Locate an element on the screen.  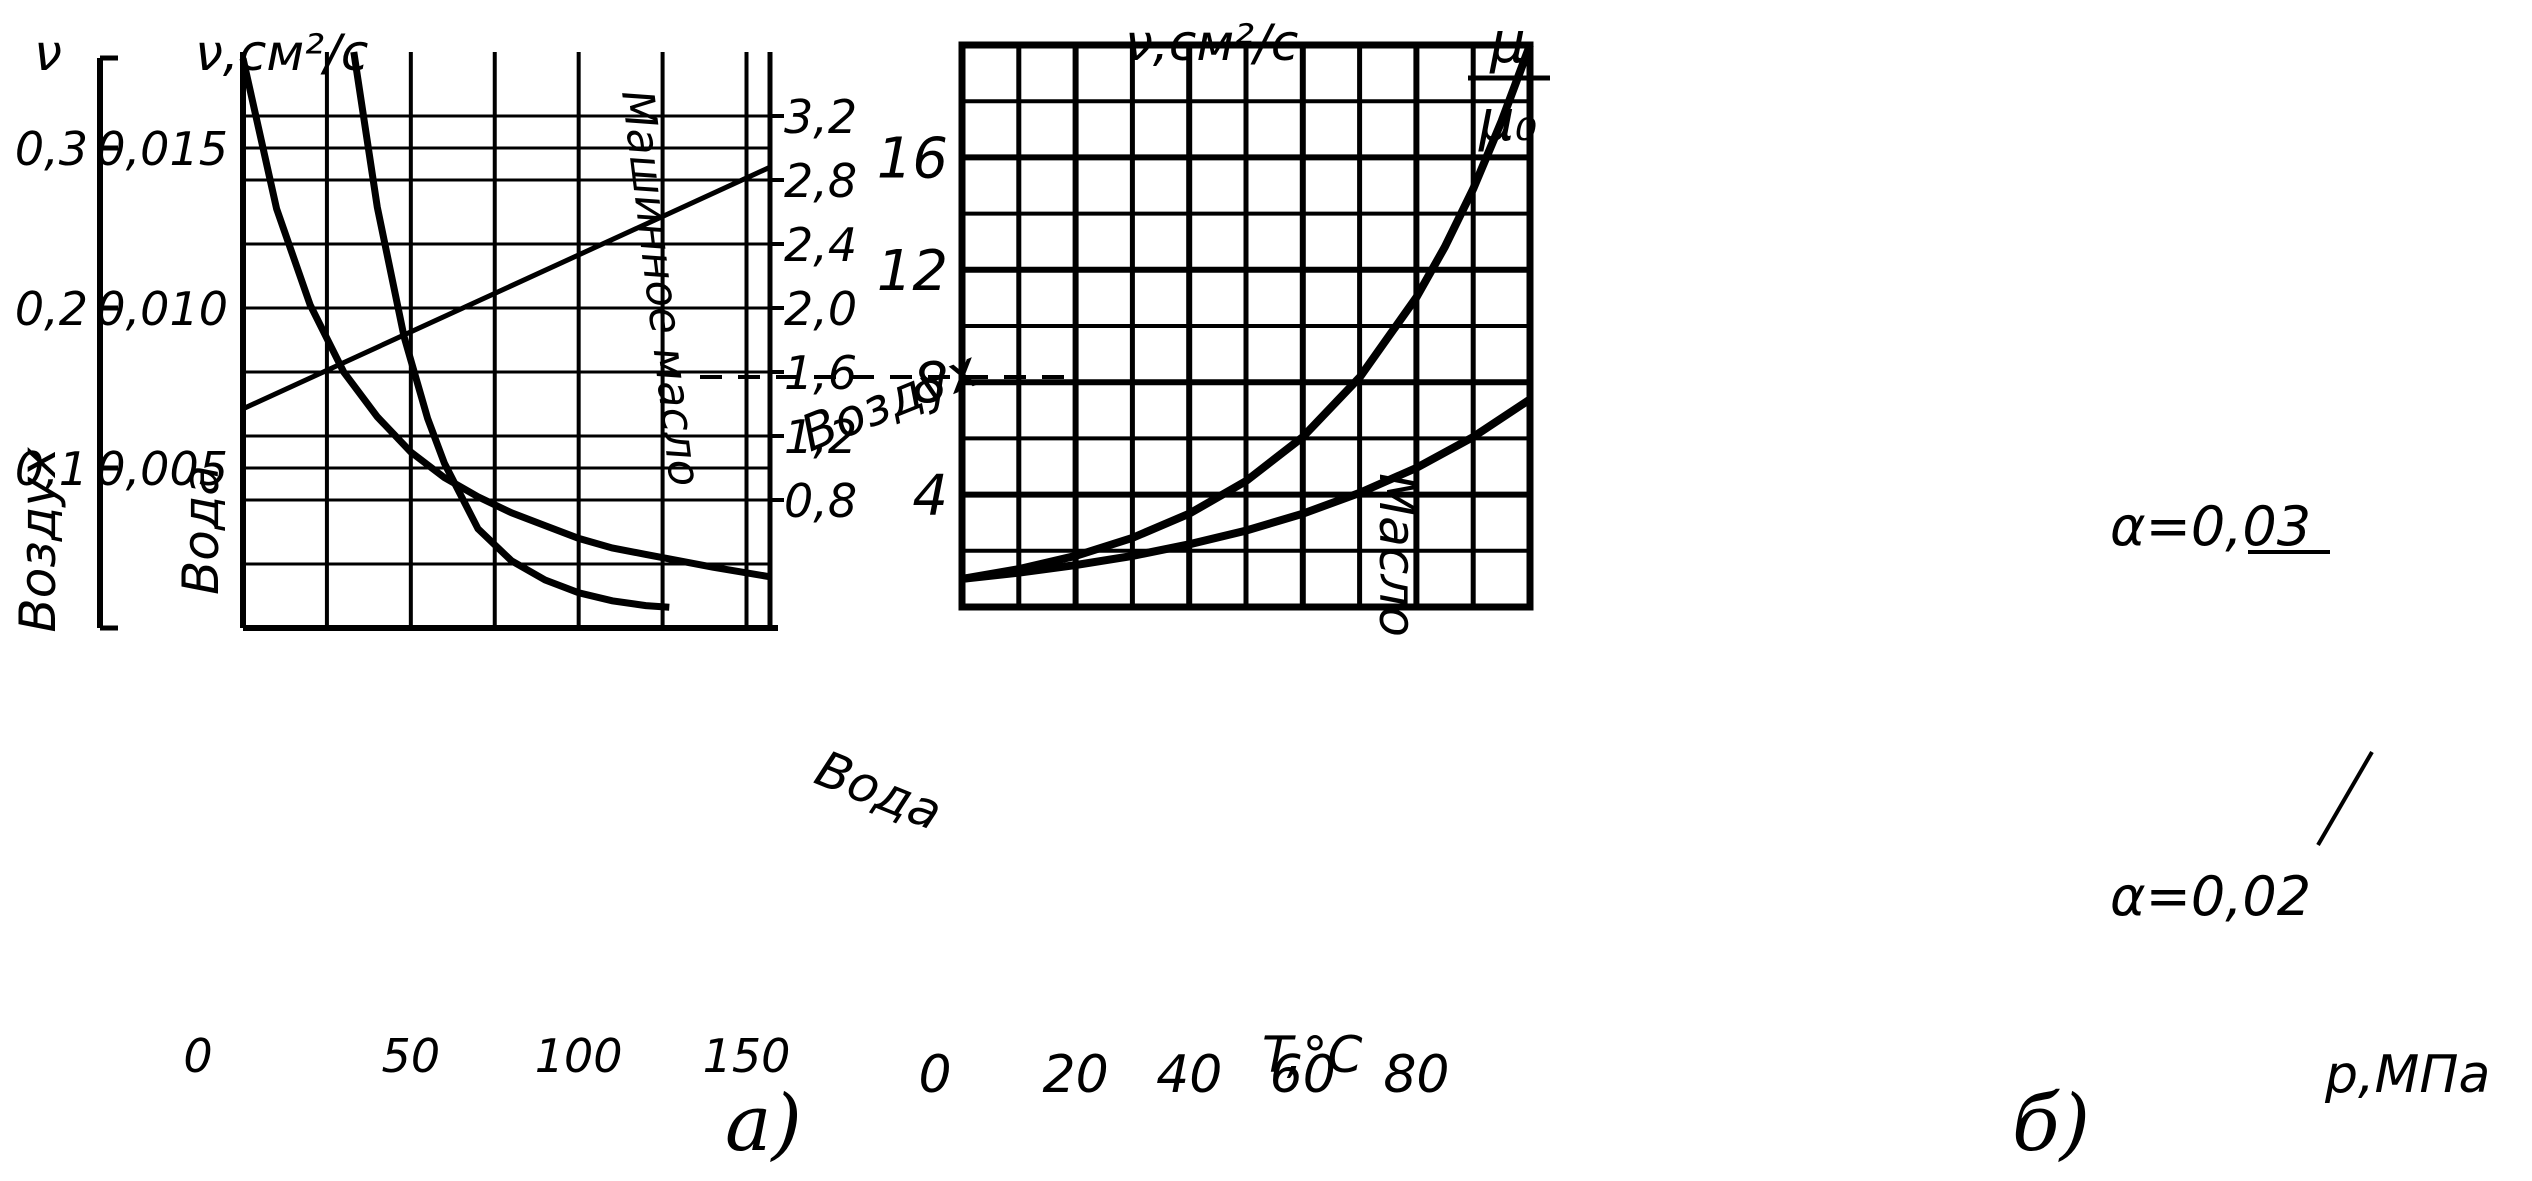
air-axis-symbol: ν is located at coordinates (48, 53).